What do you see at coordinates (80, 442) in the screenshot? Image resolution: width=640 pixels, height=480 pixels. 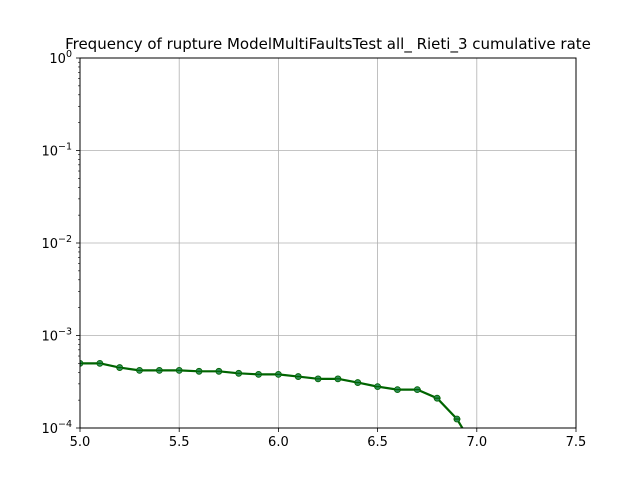 I see `x-tick-label: 5.0` at bounding box center [80, 442].